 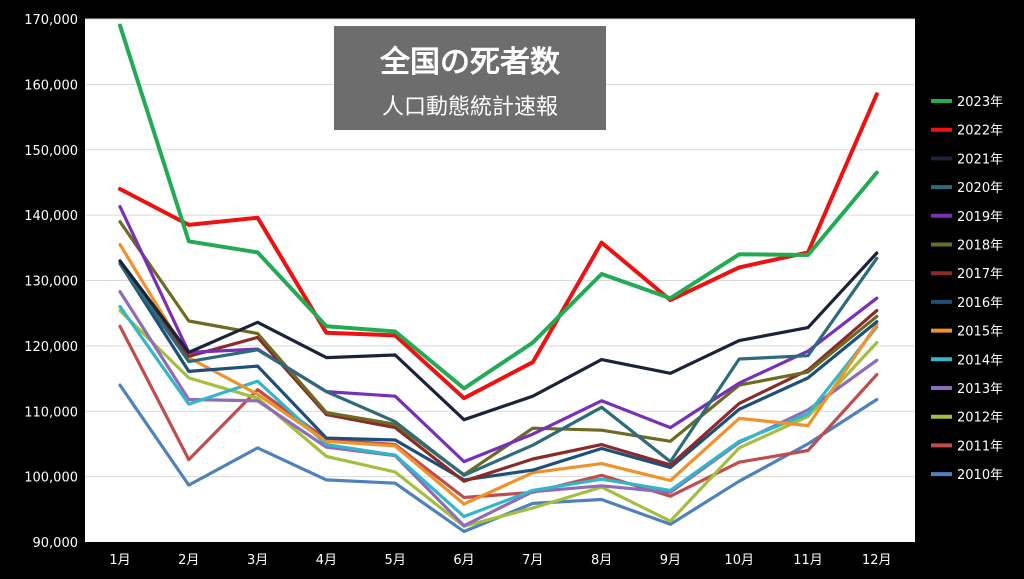 I want to click on x-tick-label: 7月, so click(x=532, y=560).